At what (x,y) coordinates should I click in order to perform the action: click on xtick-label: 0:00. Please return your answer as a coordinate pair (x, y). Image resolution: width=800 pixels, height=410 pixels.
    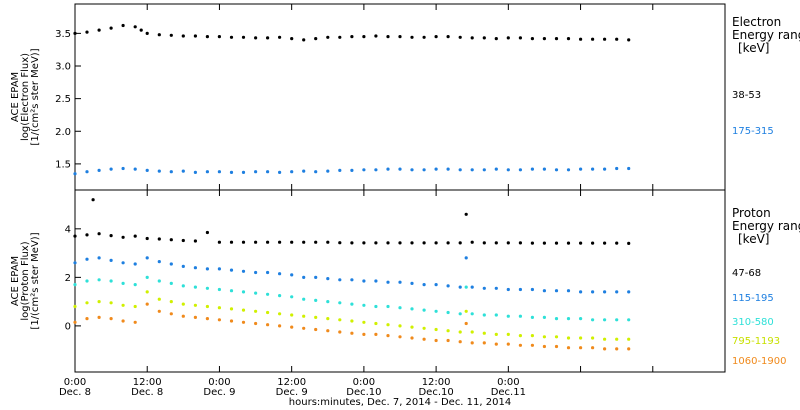
    Looking at the image, I should click on (508, 382).